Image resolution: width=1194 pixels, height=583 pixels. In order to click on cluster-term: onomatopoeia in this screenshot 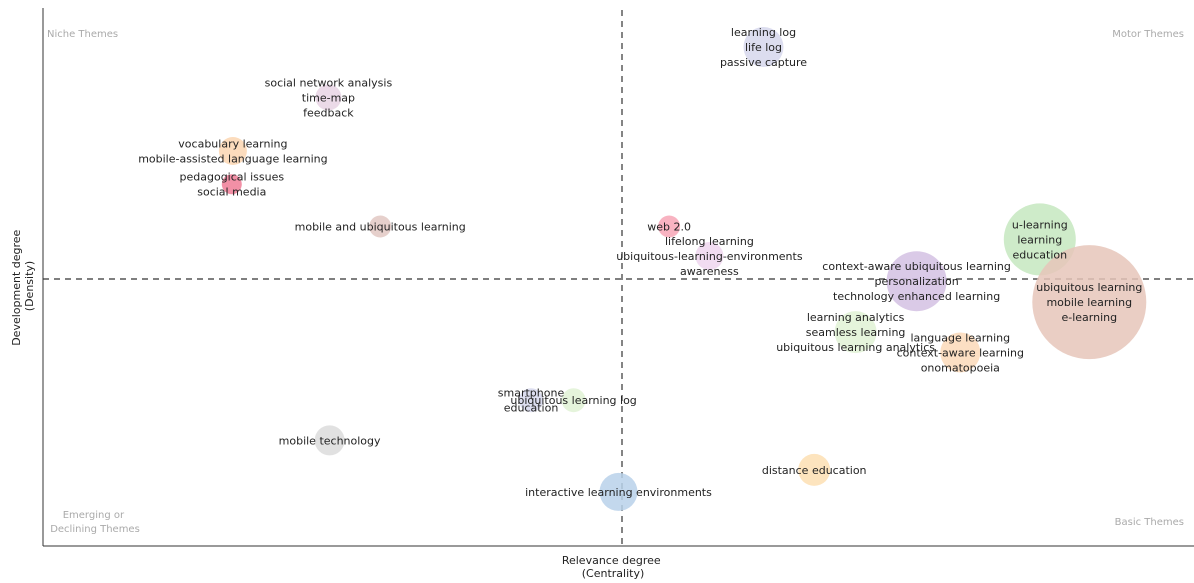, I will do `click(960, 368)`.